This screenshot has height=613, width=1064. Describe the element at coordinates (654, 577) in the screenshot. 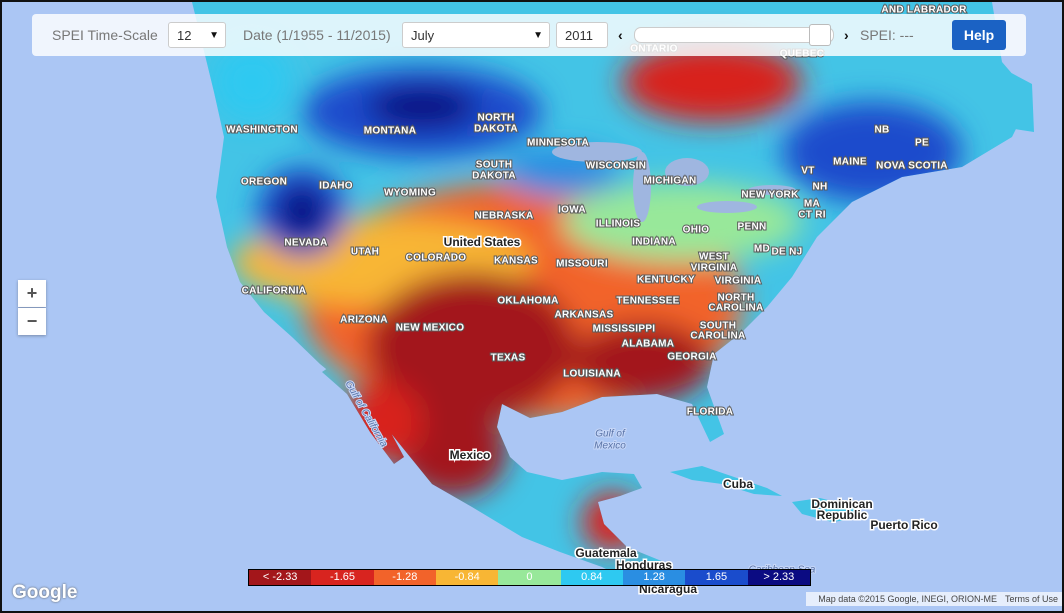

I see `legend-swatch: 1.28` at that location.